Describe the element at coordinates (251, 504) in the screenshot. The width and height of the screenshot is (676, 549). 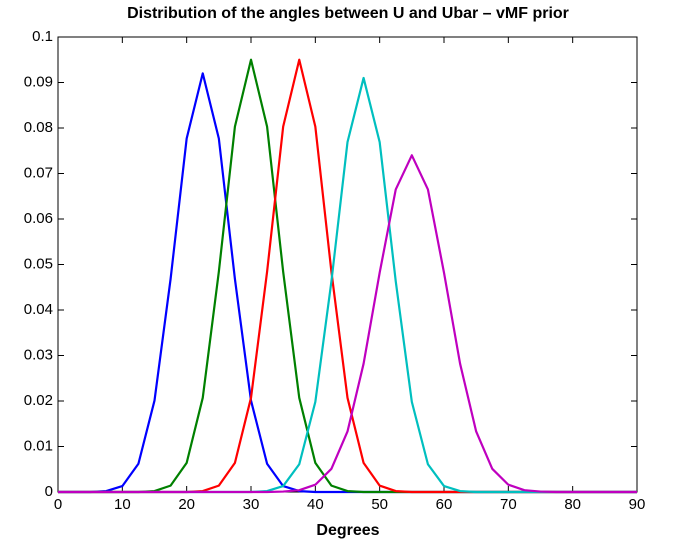
I see `x-tick-label: 30` at that location.